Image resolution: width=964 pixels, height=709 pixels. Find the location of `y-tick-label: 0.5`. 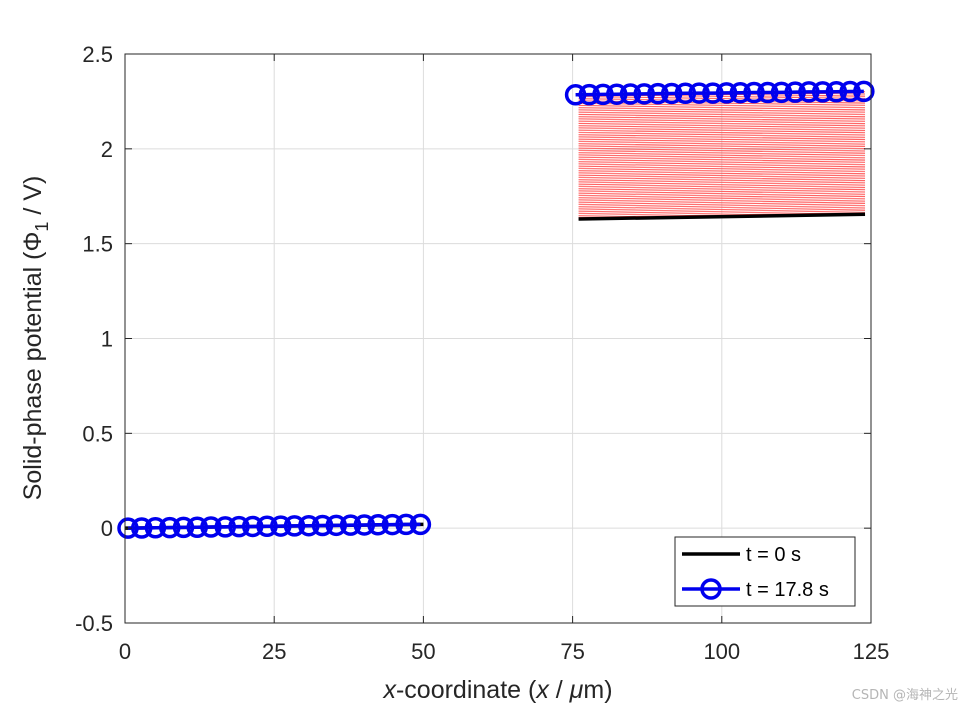

y-tick-label: 0.5 is located at coordinates (97, 433).